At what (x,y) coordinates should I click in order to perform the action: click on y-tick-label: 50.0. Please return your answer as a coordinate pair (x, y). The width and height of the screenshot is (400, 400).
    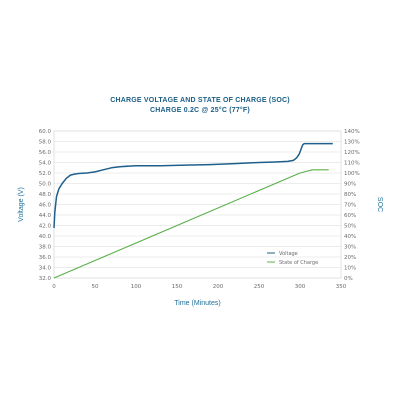
    Looking at the image, I should click on (45, 185).